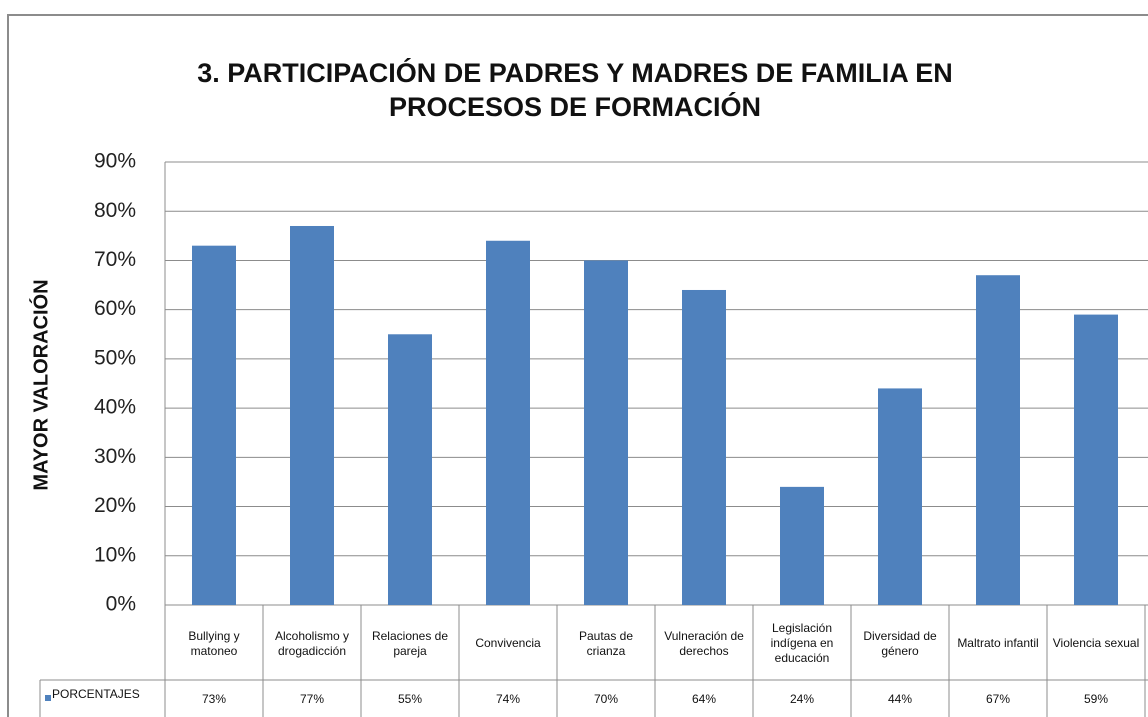 The height and width of the screenshot is (717, 1148). I want to click on x-tick-label: Convivencia, so click(508, 643).